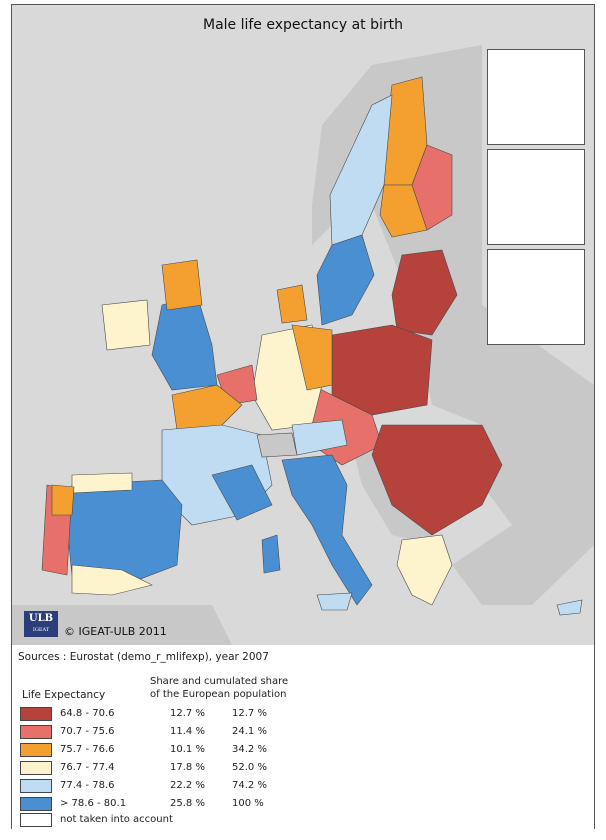  Describe the element at coordinates (249, 713) in the screenshot. I see `legend-cumulated: 12.7 %` at that location.